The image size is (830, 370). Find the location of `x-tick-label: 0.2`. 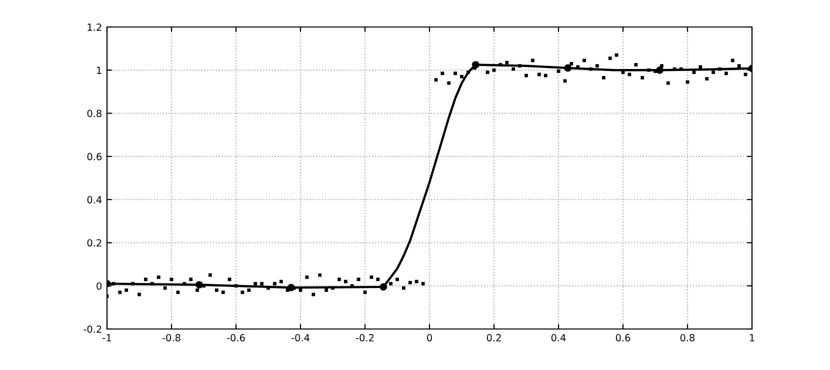

x-tick-label: 0.2 is located at coordinates (493, 338).